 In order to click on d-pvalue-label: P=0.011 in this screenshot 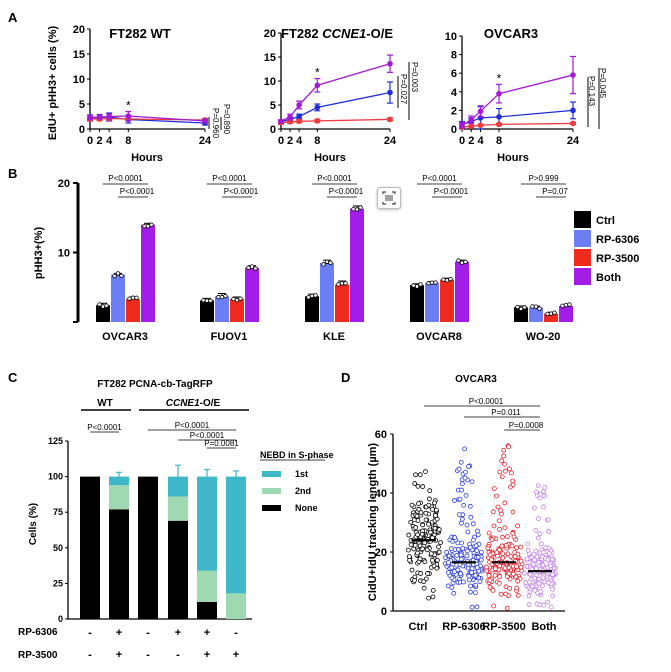, I will do `click(506, 412)`.